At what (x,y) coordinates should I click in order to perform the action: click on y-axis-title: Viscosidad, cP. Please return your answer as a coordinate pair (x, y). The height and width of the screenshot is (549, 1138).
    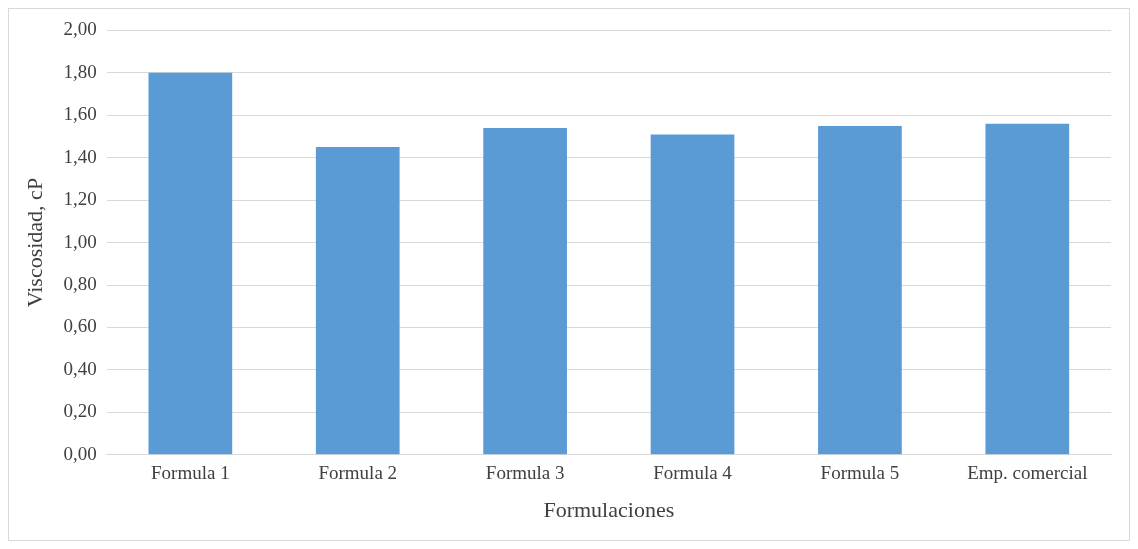
    Looking at the image, I should click on (34, 242).